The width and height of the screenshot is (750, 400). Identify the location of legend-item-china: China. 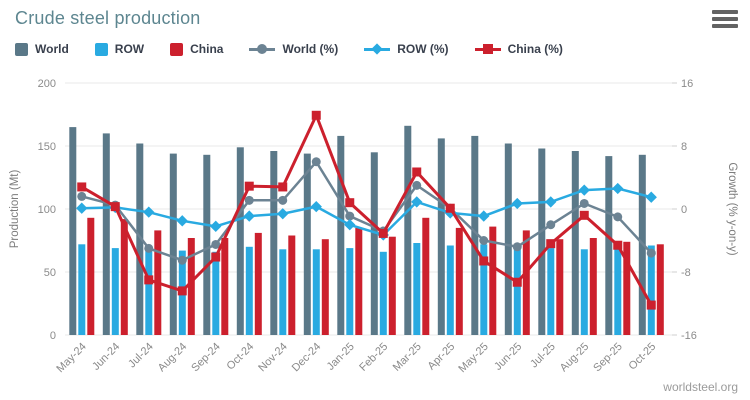
(196, 49).